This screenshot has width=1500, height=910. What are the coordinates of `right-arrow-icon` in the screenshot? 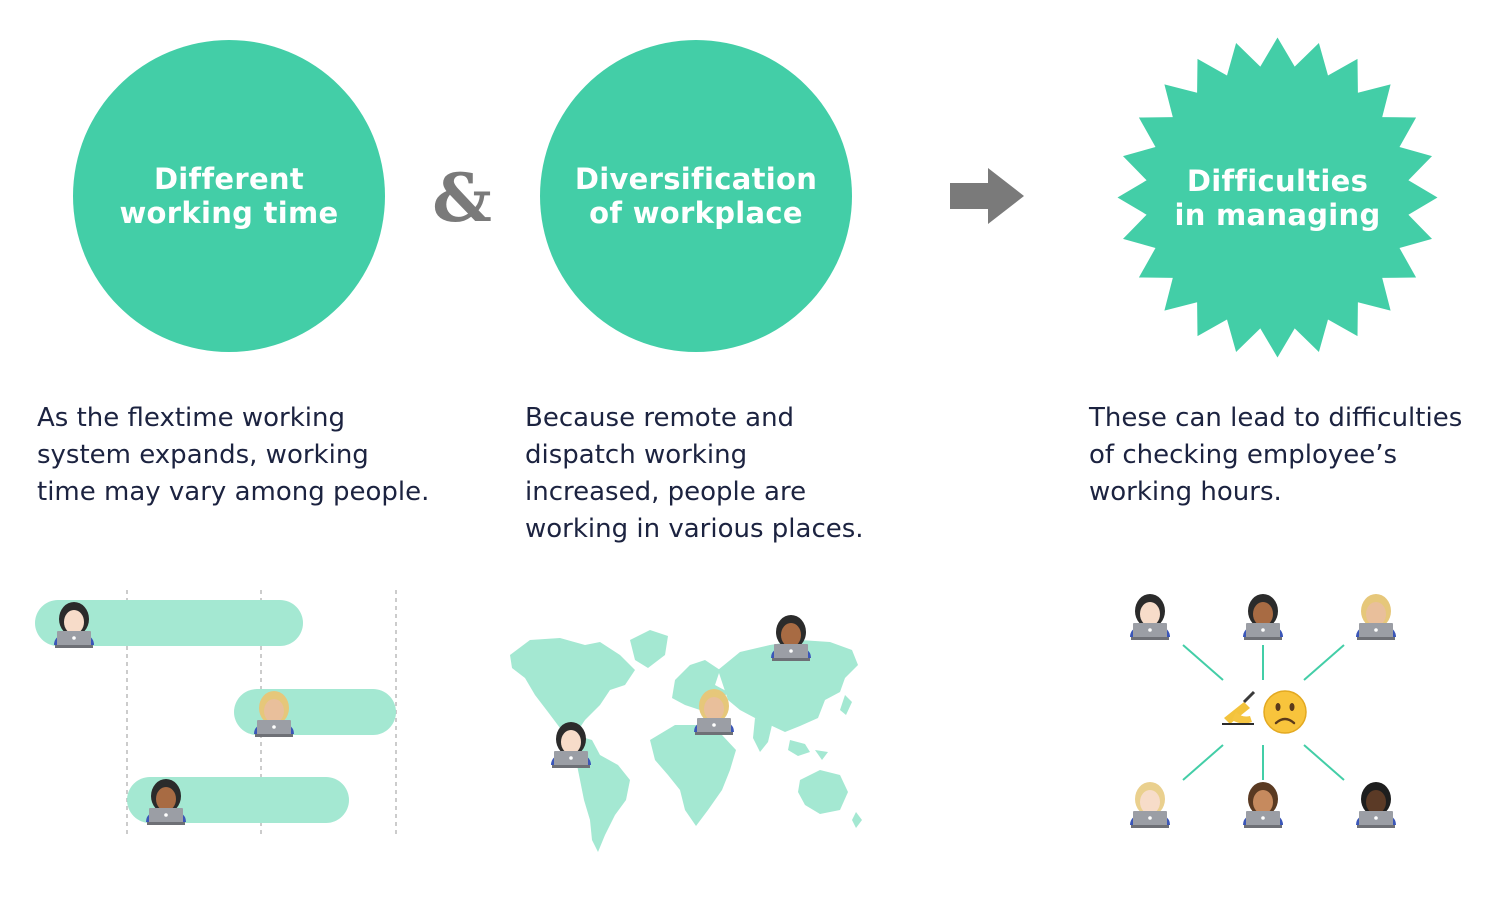 It's located at (987, 196).